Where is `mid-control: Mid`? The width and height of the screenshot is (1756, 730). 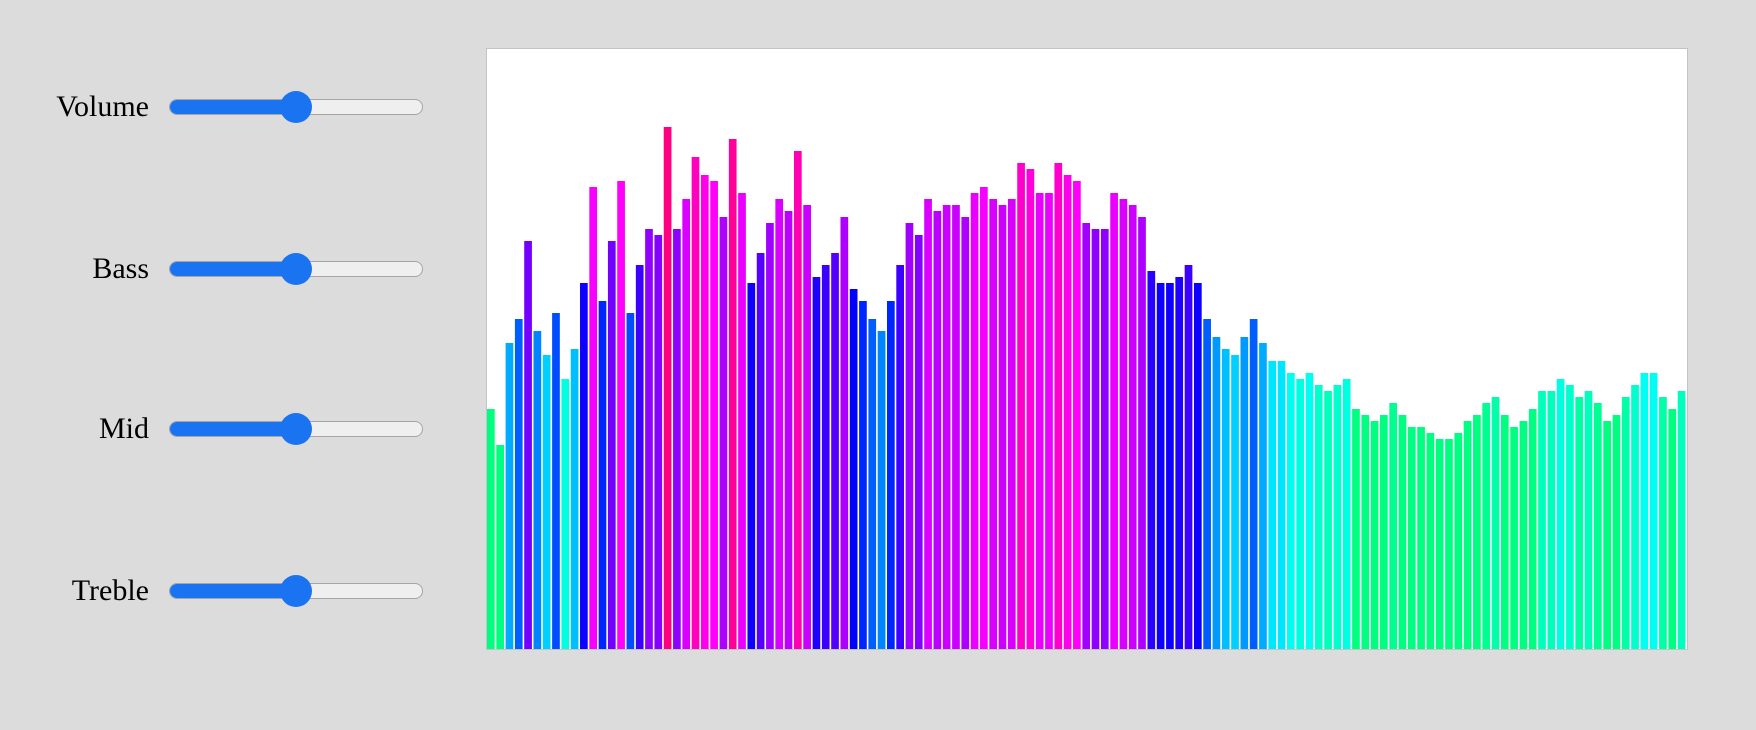 mid-control: Mid is located at coordinates (220, 429).